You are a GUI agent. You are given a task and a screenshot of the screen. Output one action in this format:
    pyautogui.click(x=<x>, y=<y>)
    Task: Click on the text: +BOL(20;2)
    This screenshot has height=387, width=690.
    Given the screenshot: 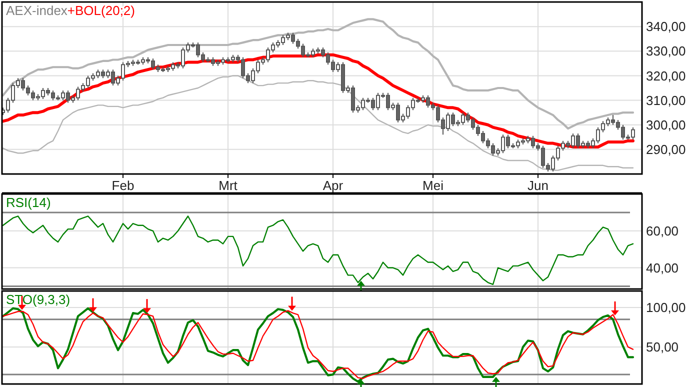 What is the action you would take?
    pyautogui.click(x=101, y=10)
    